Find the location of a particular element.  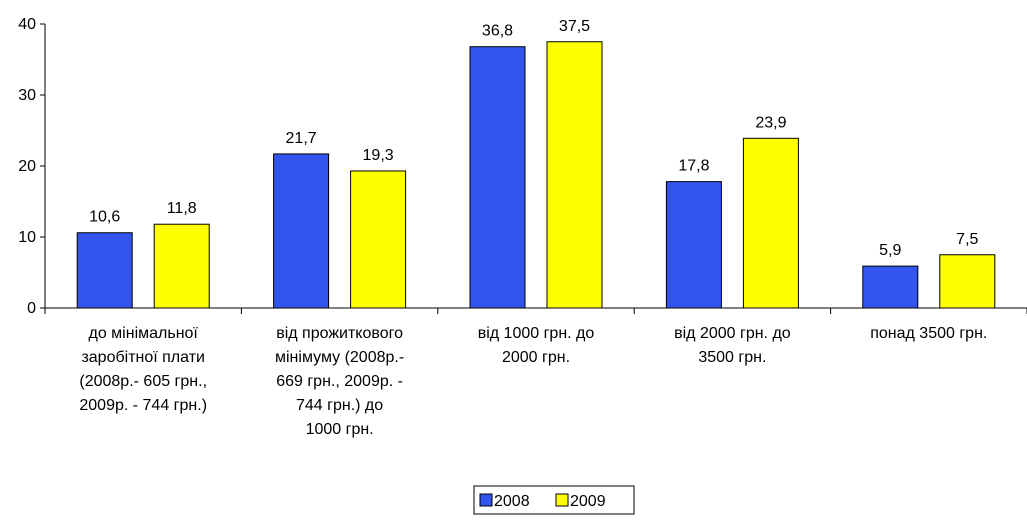

category-label-line: від прожиткового is located at coordinates (339, 333).